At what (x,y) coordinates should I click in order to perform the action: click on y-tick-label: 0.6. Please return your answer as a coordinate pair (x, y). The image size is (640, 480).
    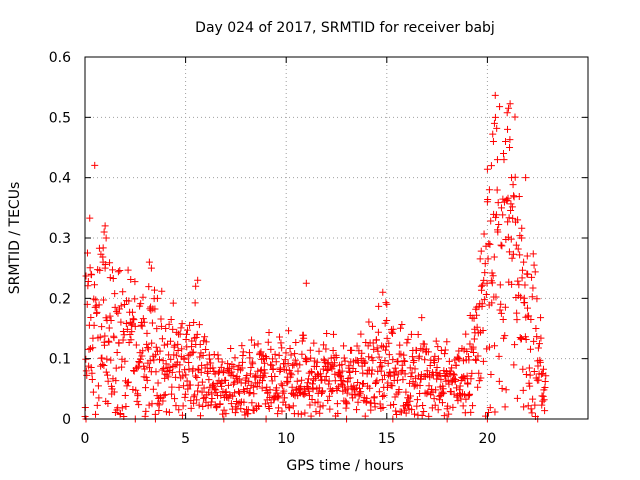
    Looking at the image, I should click on (60, 58).